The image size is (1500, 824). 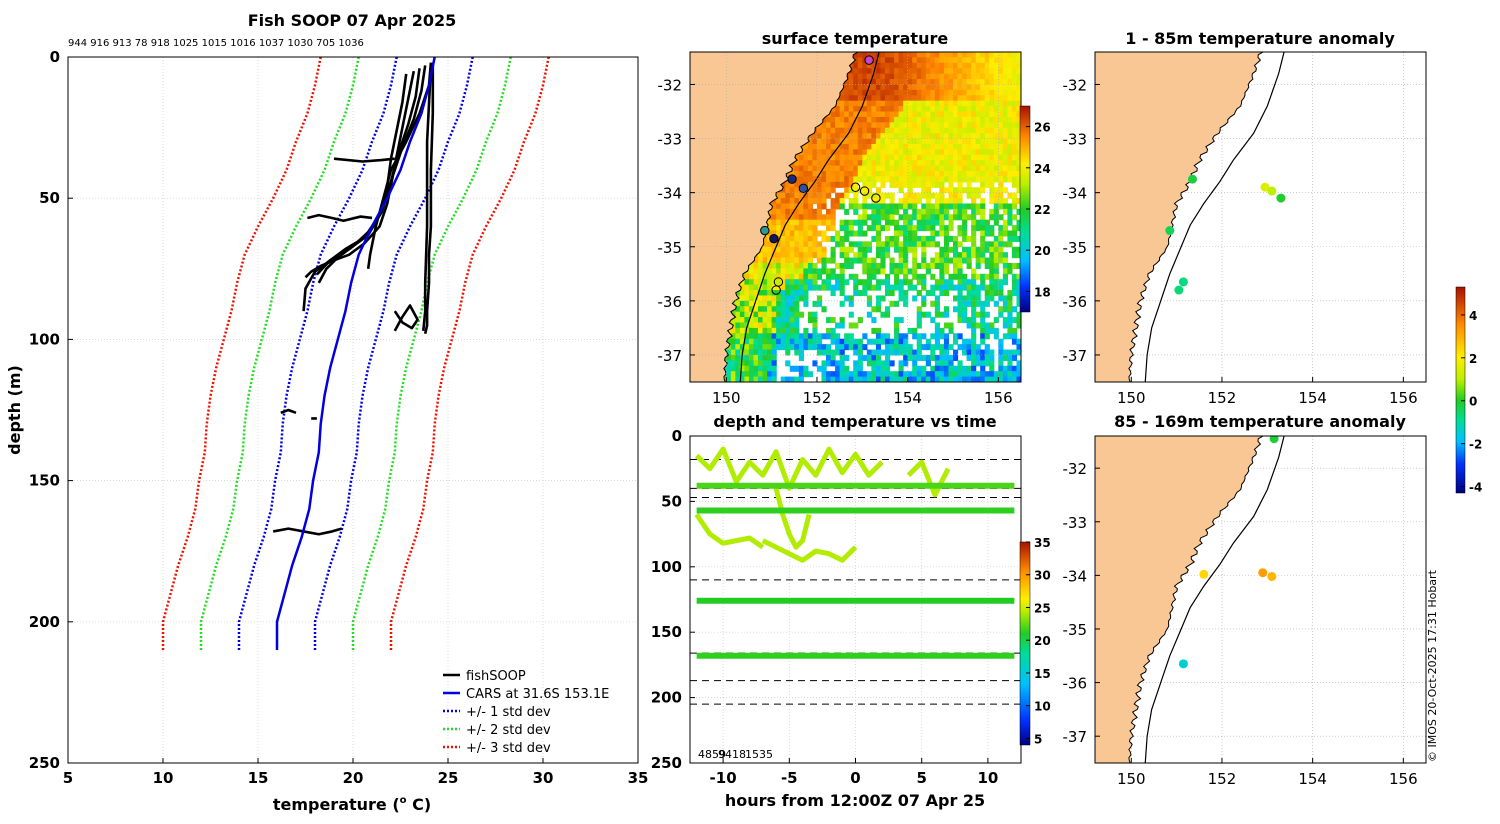 I want to click on anomaly-2-isobath, so click(x=1214, y=599).